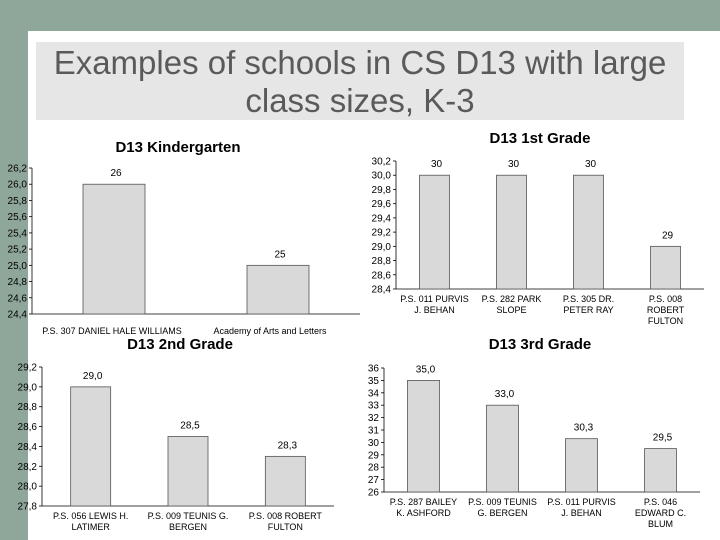 Image resolution: width=720 pixels, height=540 pixels. Describe the element at coordinates (18, 201) in the screenshot. I see `y-tick-label: 25,8` at that location.